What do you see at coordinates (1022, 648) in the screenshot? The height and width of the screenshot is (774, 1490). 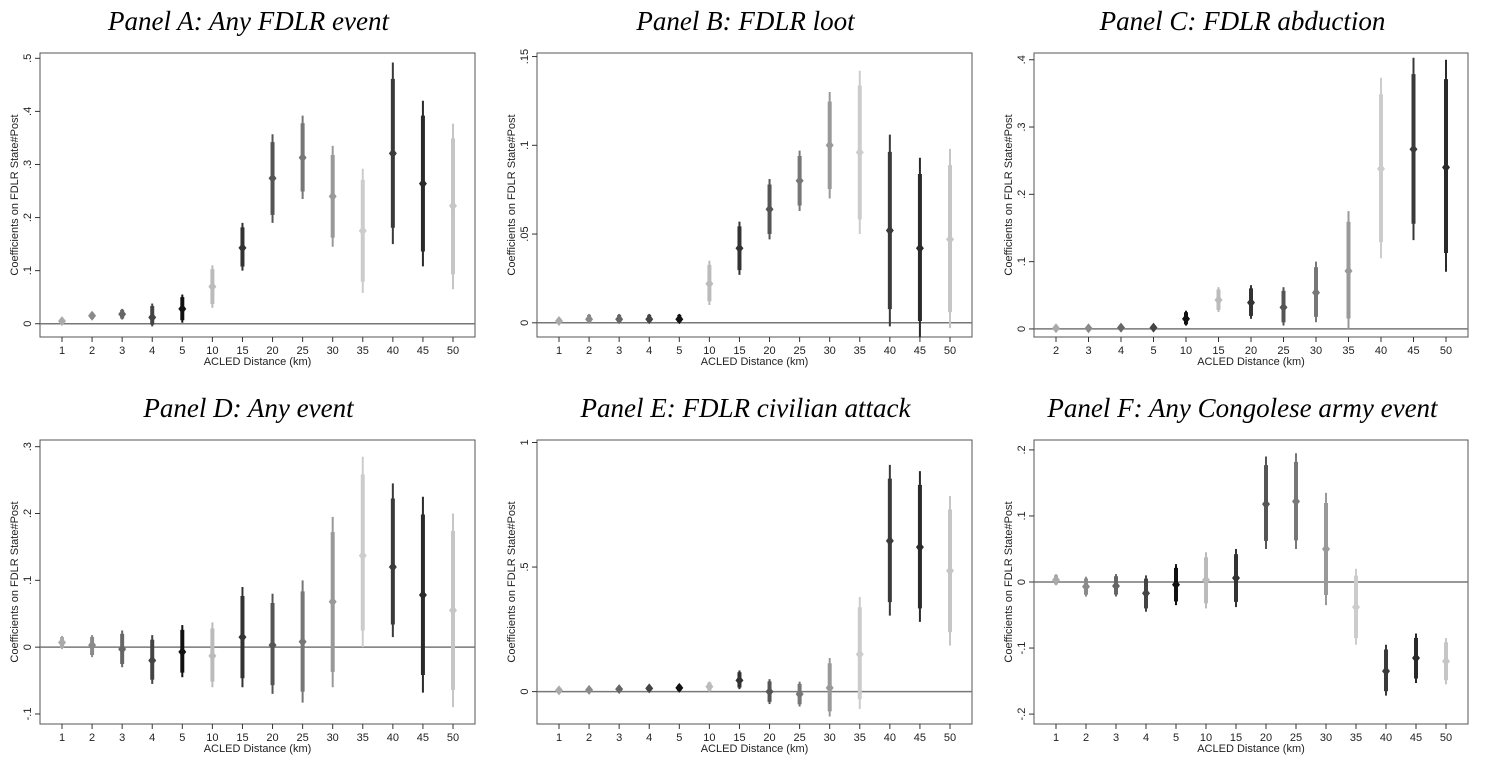 I see `y-tick-label: -.1` at bounding box center [1022, 648].